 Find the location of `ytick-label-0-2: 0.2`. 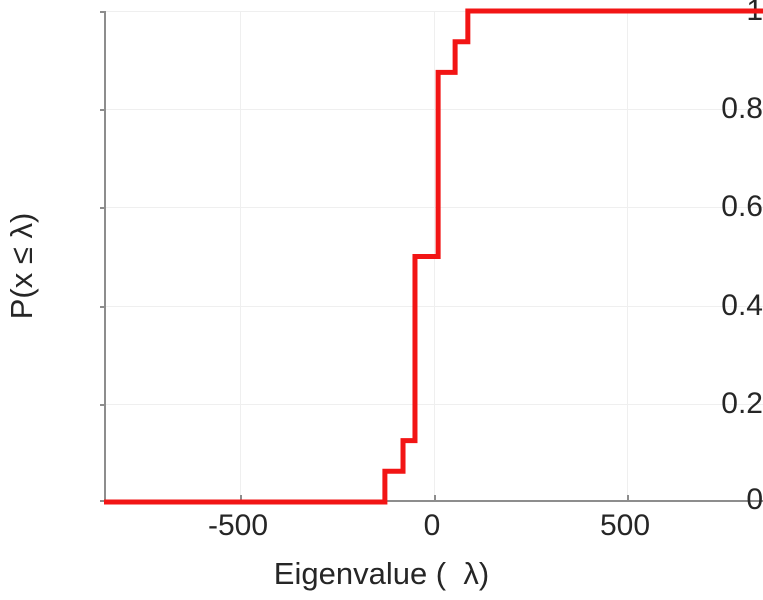

ytick-label-0-2: 0.2 is located at coordinates (742, 403).